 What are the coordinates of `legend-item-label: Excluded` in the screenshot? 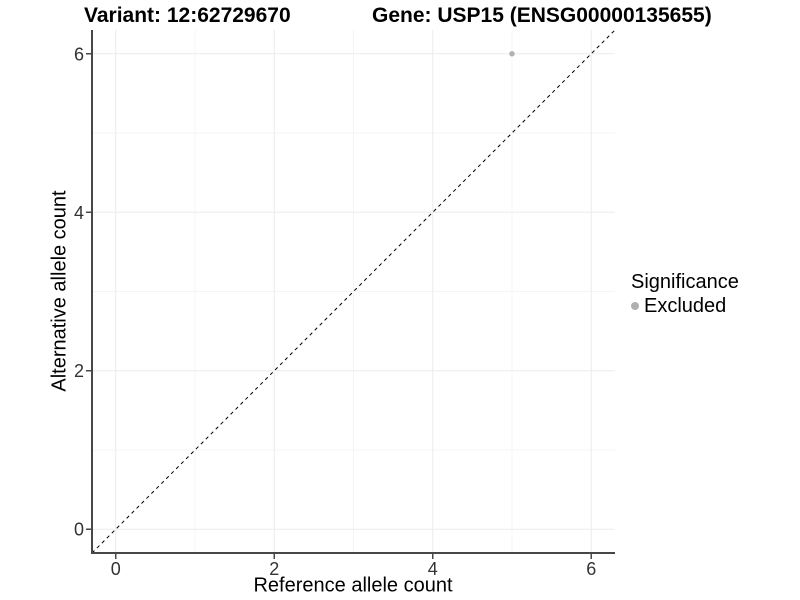 It's located at (685, 306).